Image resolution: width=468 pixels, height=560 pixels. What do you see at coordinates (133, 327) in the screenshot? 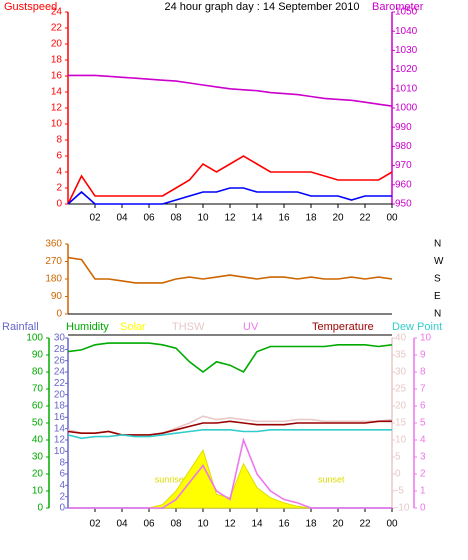
I see `legend-label: Solar` at bounding box center [133, 327].